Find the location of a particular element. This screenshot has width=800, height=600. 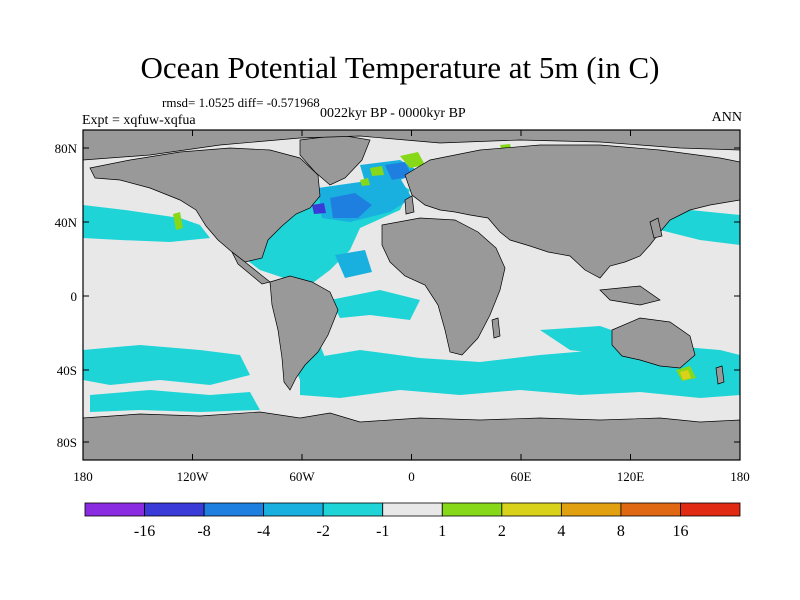

colorbar-label: 2 is located at coordinates (502, 531).